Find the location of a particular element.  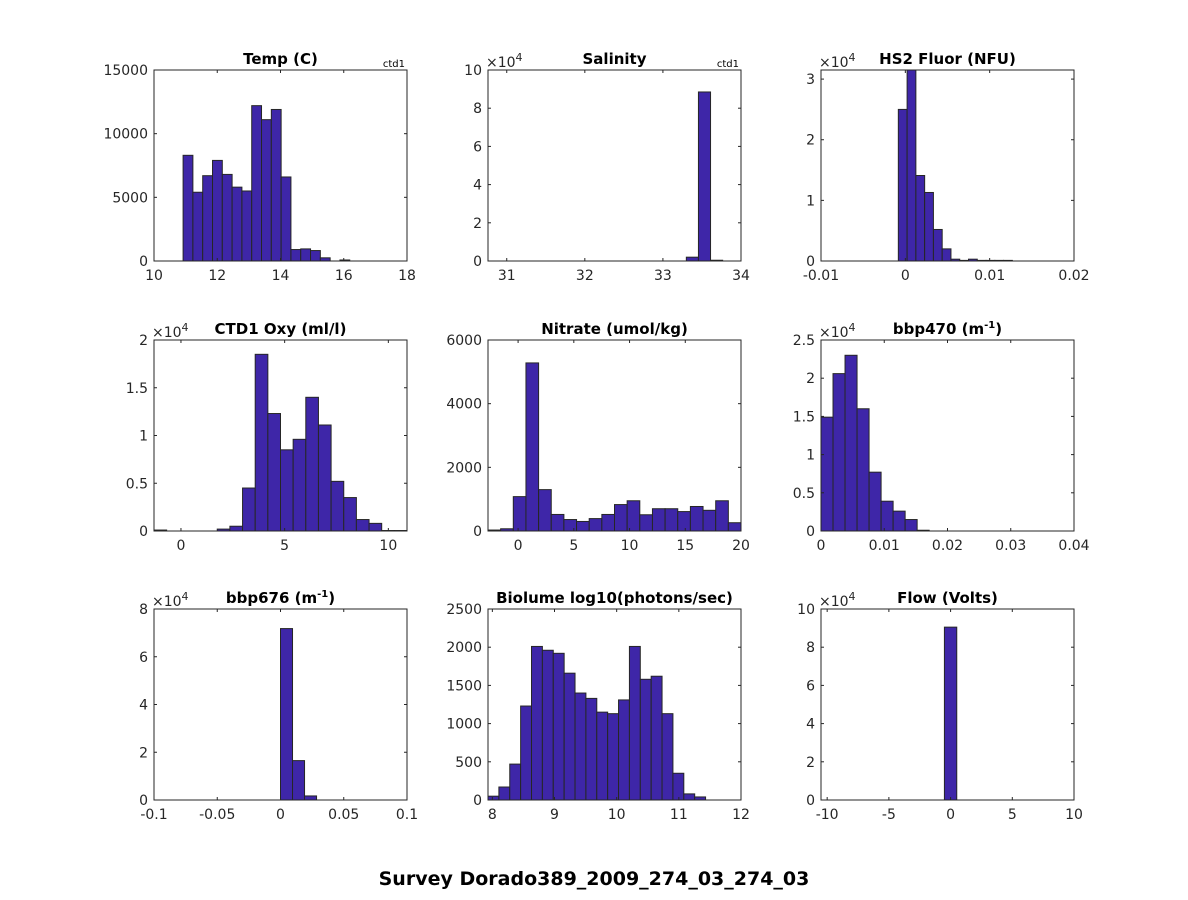

subplot-5: 0 5 10 15 20 0 2000 4000 6000 Nitrate (umol/kg) is located at coordinates (598, 437).